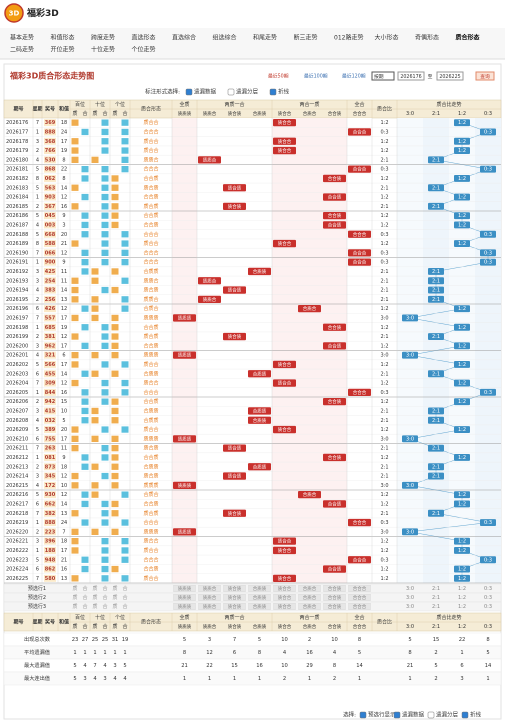 This screenshot has width=505, height=728. I want to click on nav-tab: 直选形态, so click(144, 38).